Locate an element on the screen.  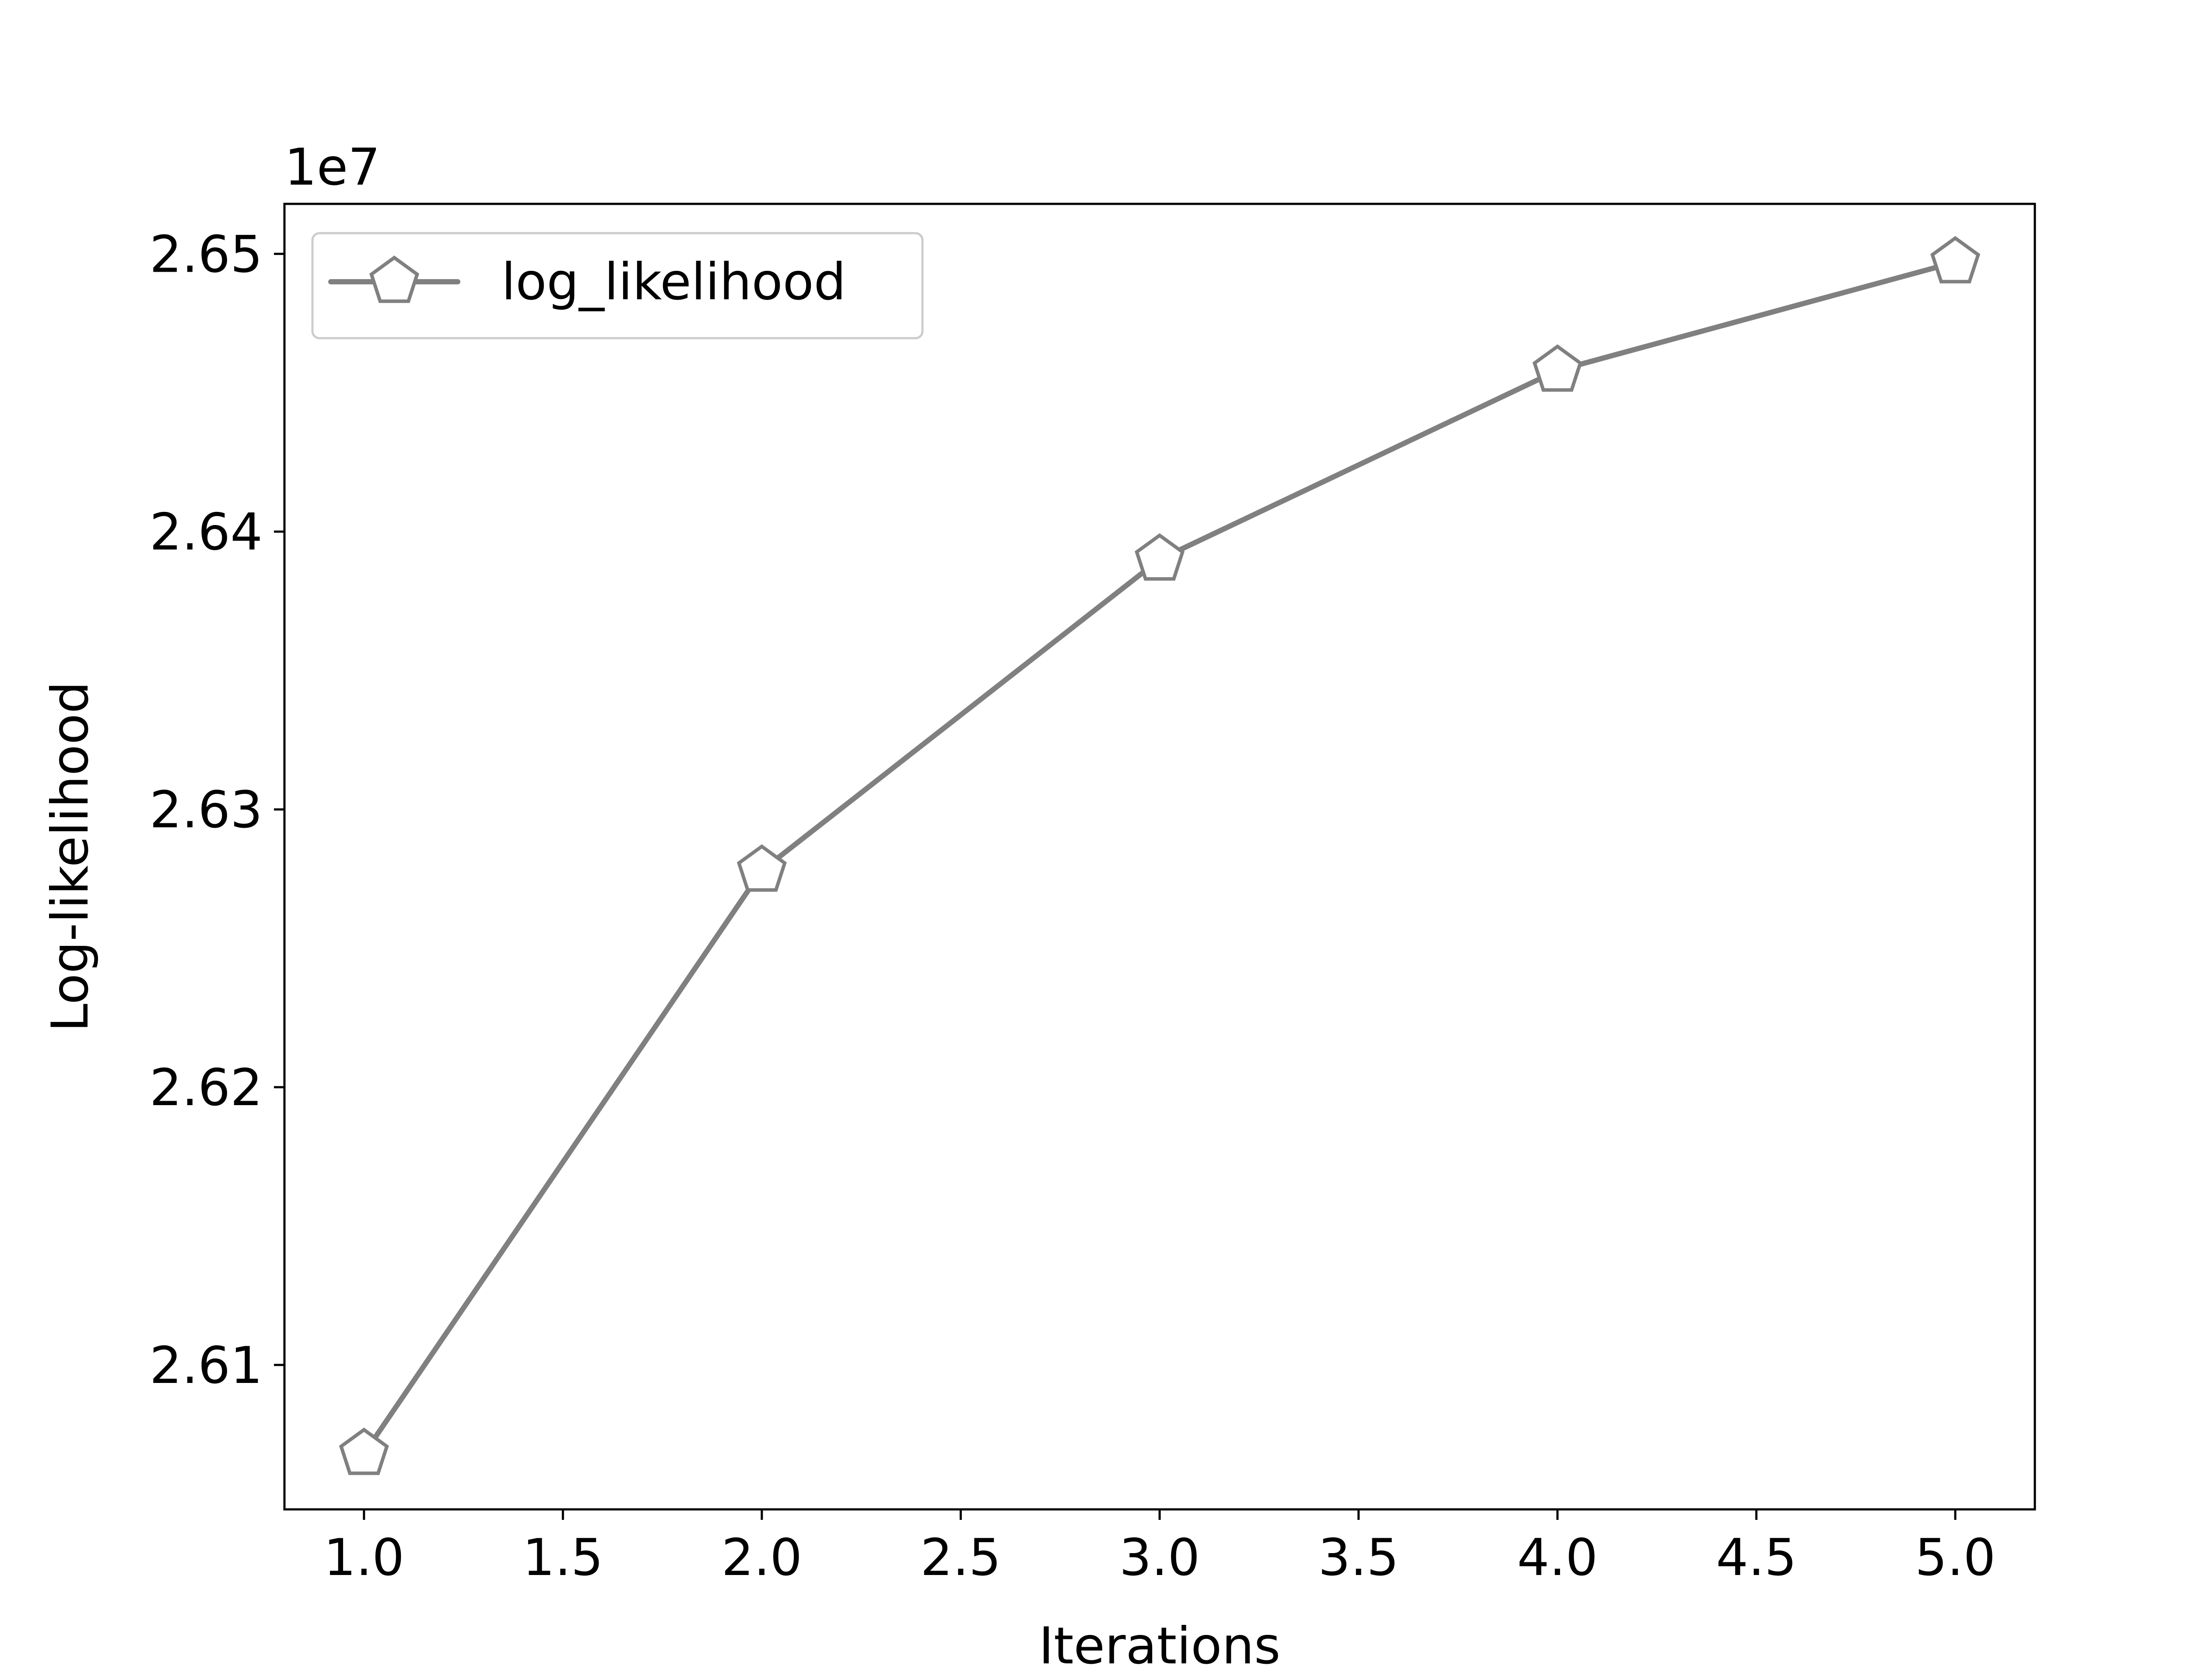
legend-box is located at coordinates (617, 286).